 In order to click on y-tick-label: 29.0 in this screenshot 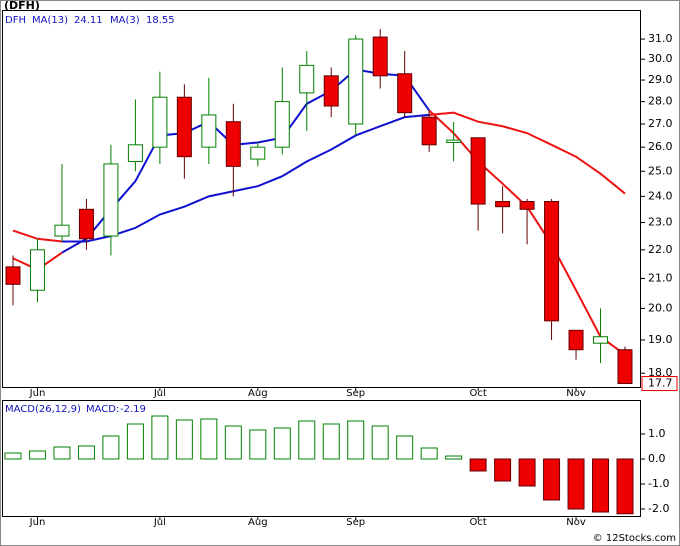, I will do `click(660, 79)`.